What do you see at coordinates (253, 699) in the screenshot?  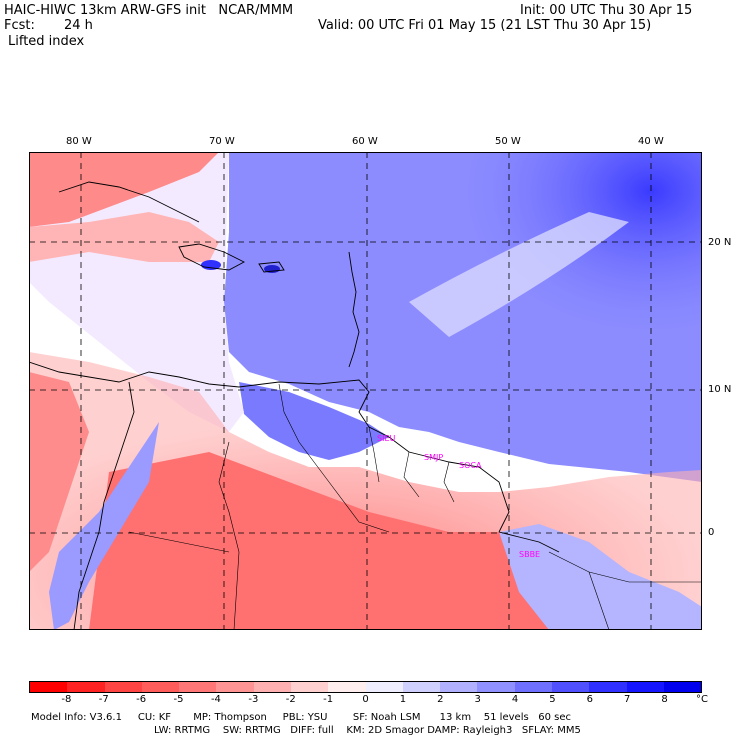 I see `colorbar-tick-label: -3` at bounding box center [253, 699].